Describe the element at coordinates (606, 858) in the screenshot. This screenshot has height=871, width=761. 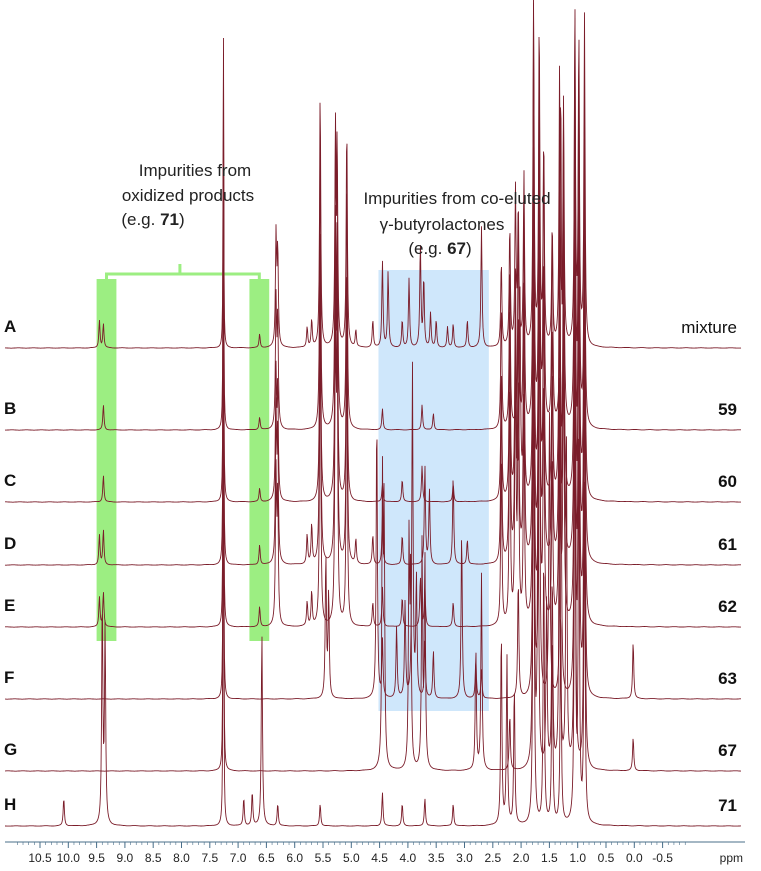
I see `x-tick-label: 0.5` at that location.